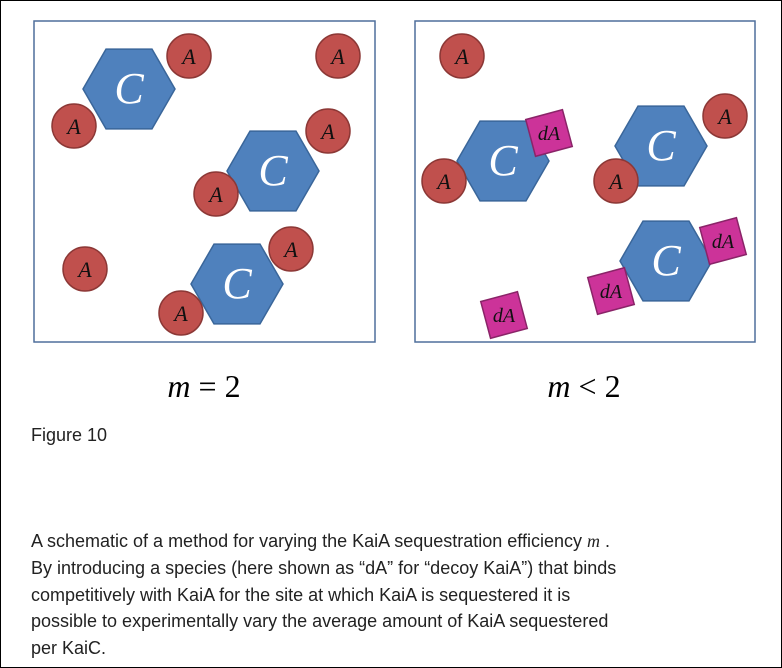 The height and width of the screenshot is (668, 782). What do you see at coordinates (69, 647) in the screenshot?
I see `caption-line: per KaiC.` at bounding box center [69, 647].